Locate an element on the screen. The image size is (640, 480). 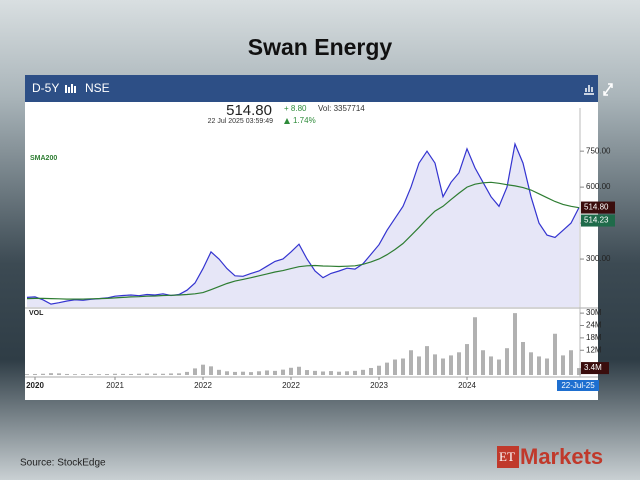
chart-title: Swan Energy is located at coordinates (320, 47).